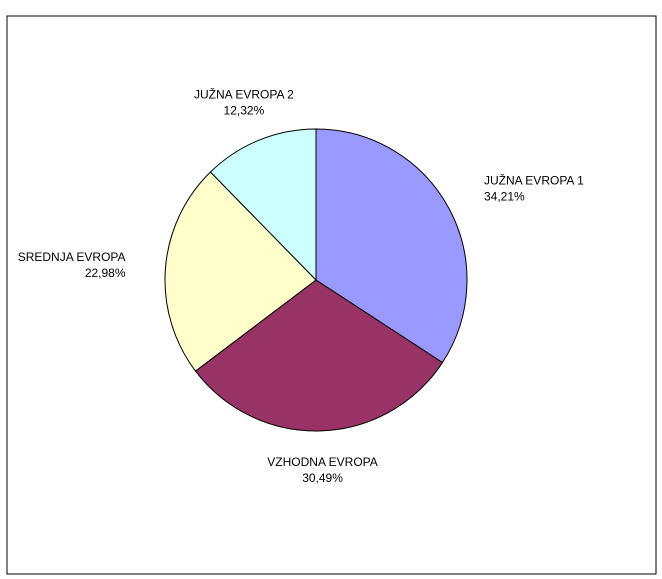  I want to click on slice-label: SREDNJA EVROPA, so click(72, 257).